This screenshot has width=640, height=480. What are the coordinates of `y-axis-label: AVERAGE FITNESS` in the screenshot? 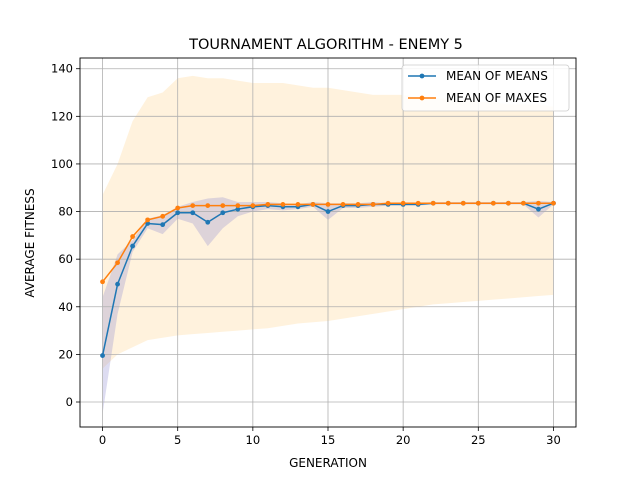 It's located at (30, 242).